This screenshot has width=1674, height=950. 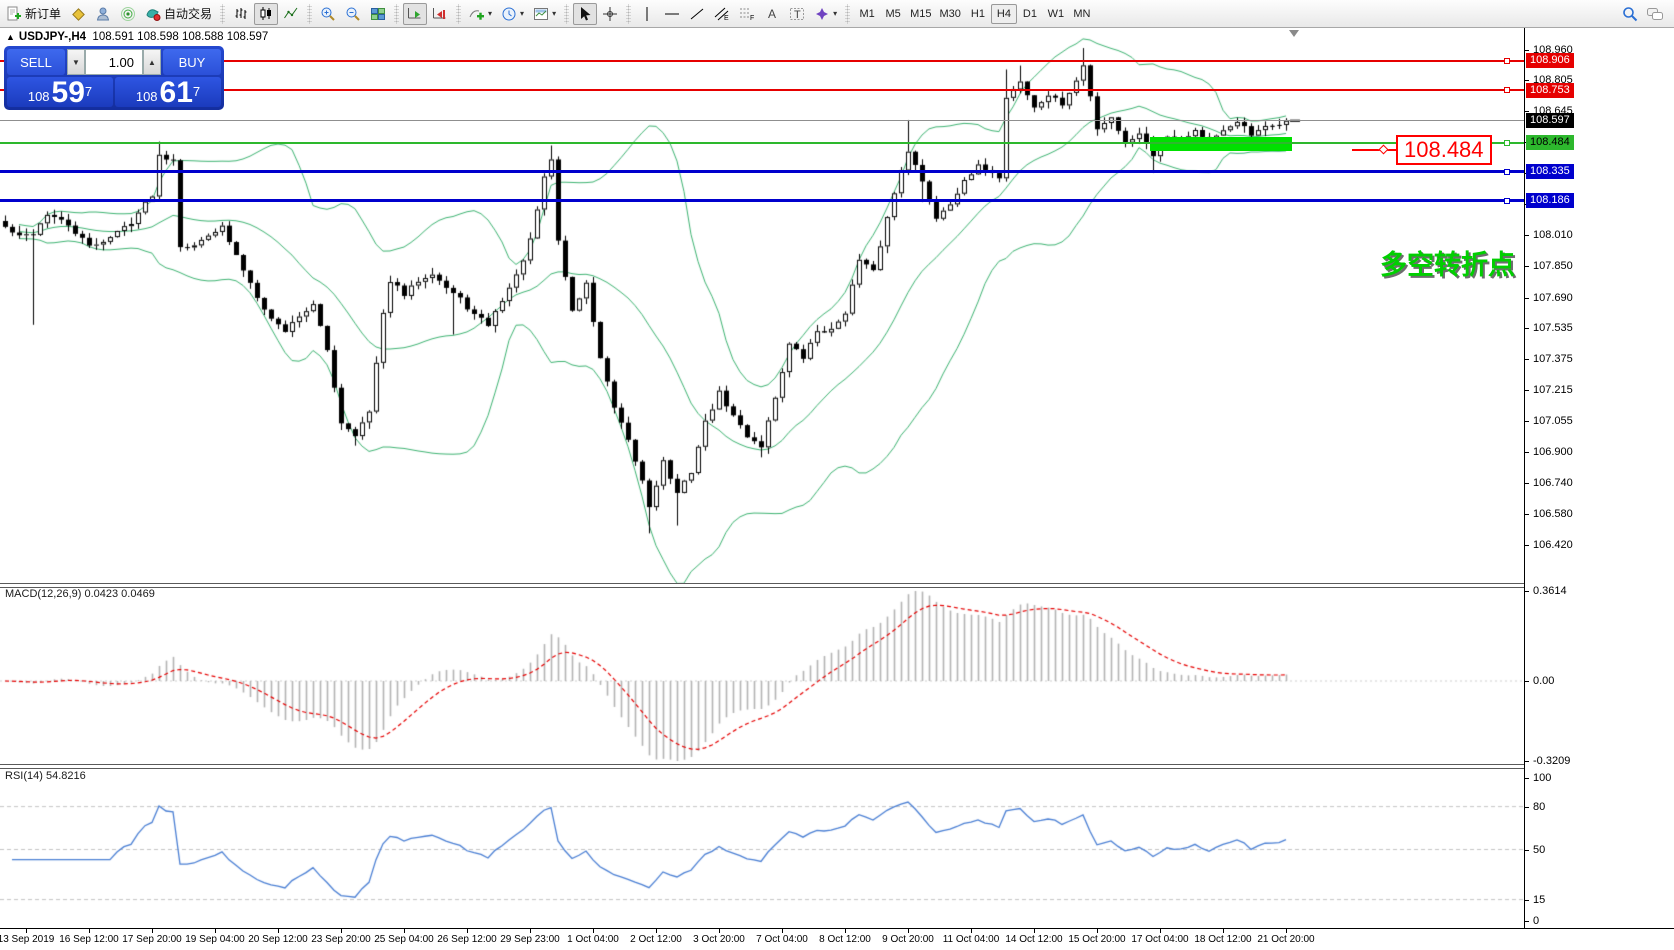 I want to click on support-line-108.186, so click(x=762, y=201).